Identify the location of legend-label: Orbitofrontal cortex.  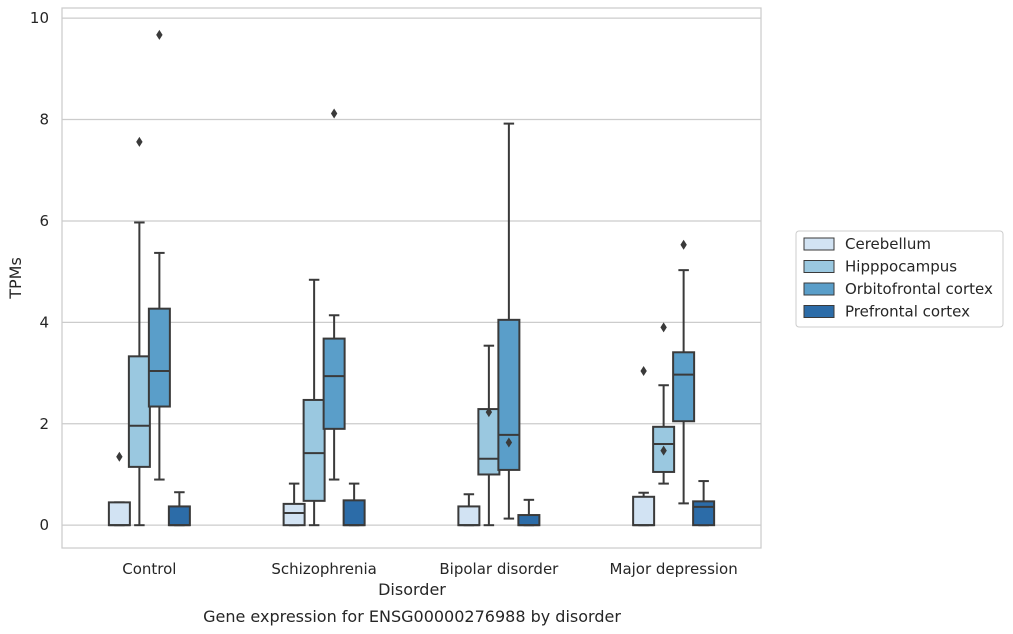
(919, 289).